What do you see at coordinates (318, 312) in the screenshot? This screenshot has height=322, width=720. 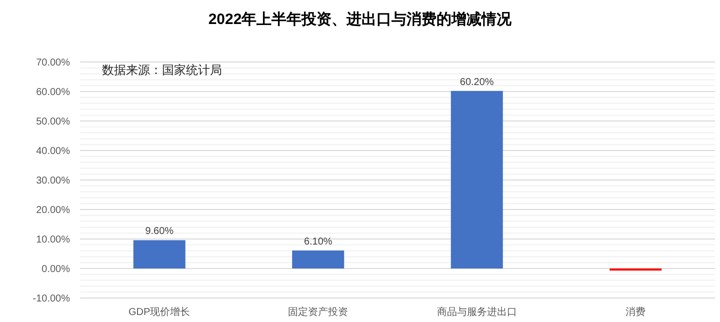 I see `x-tick-label: 固定资产投资` at bounding box center [318, 312].